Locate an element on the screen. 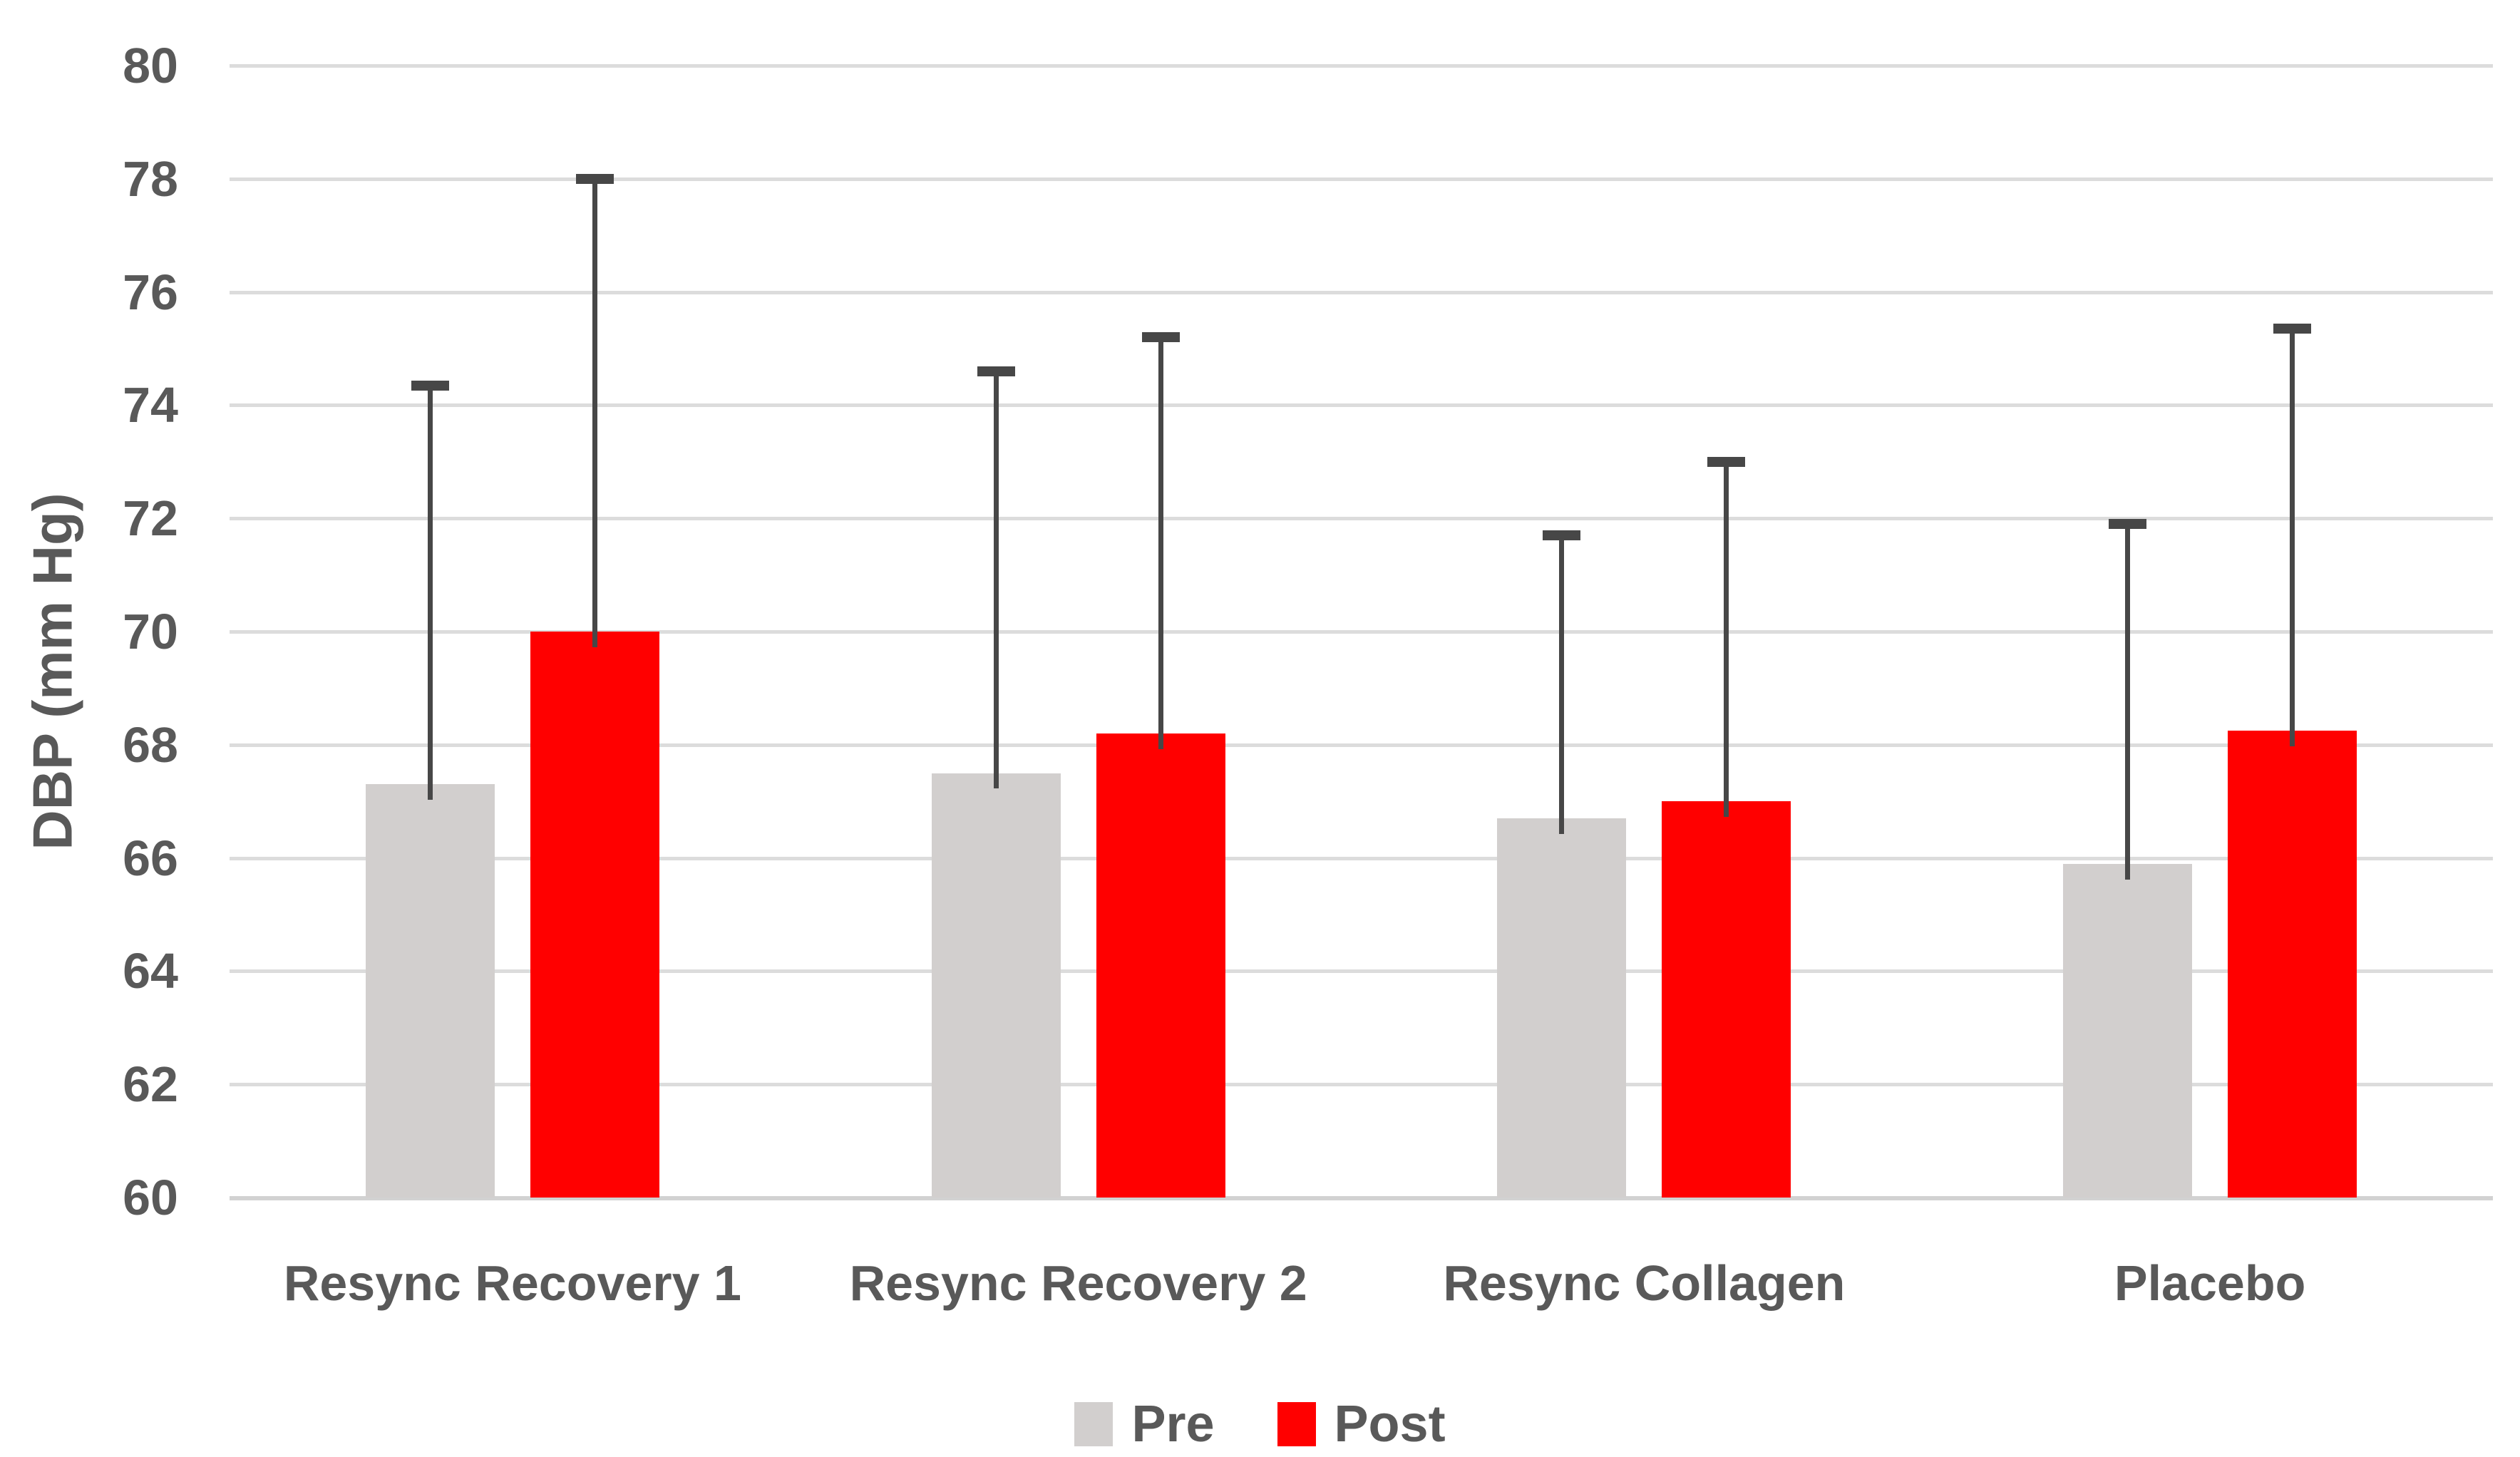  y-axis-title: DBP (mm Hg) is located at coordinates (52, 671).